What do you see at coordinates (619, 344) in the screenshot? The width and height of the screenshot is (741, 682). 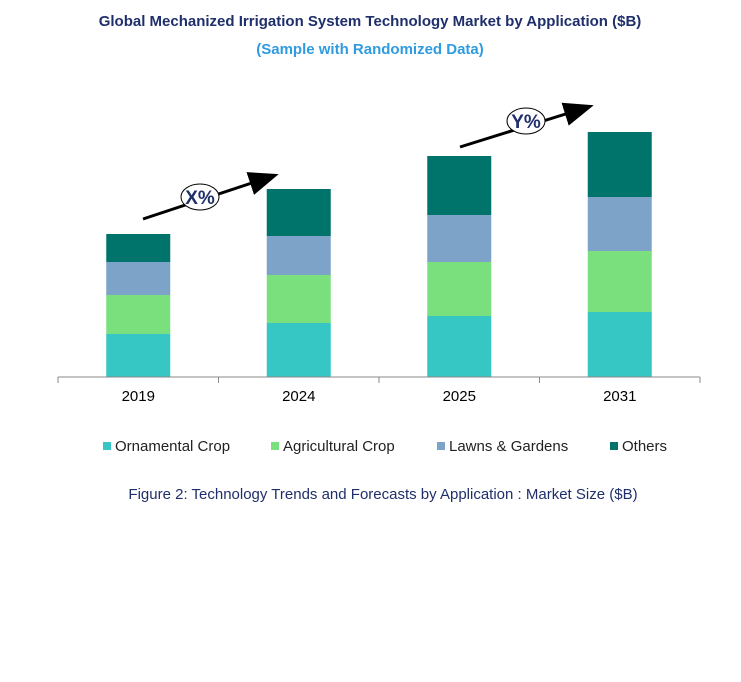 I see `bar-2031-ornamental-crop` at bounding box center [619, 344].